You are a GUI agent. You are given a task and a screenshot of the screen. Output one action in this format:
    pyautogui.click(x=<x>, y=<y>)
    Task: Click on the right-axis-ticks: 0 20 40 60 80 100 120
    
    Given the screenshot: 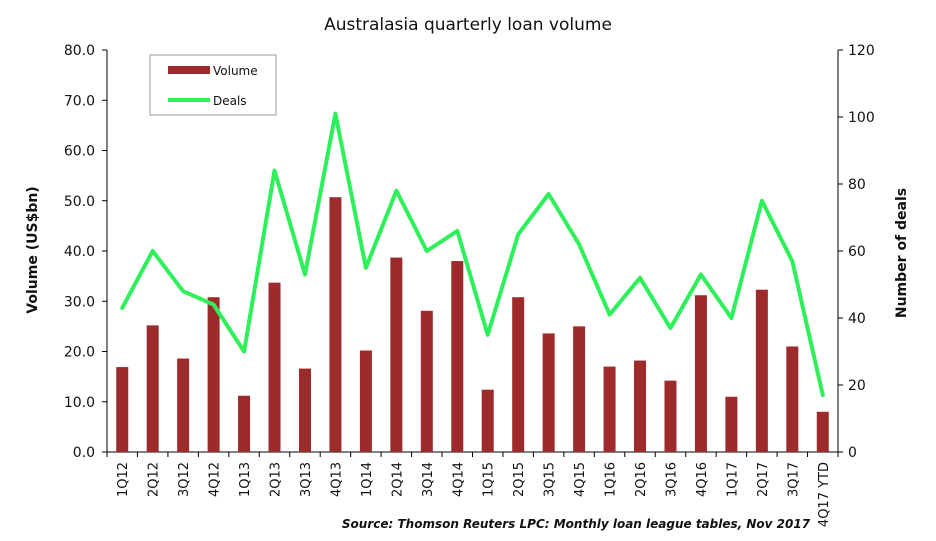 What is the action you would take?
    pyautogui.click(x=856, y=252)
    